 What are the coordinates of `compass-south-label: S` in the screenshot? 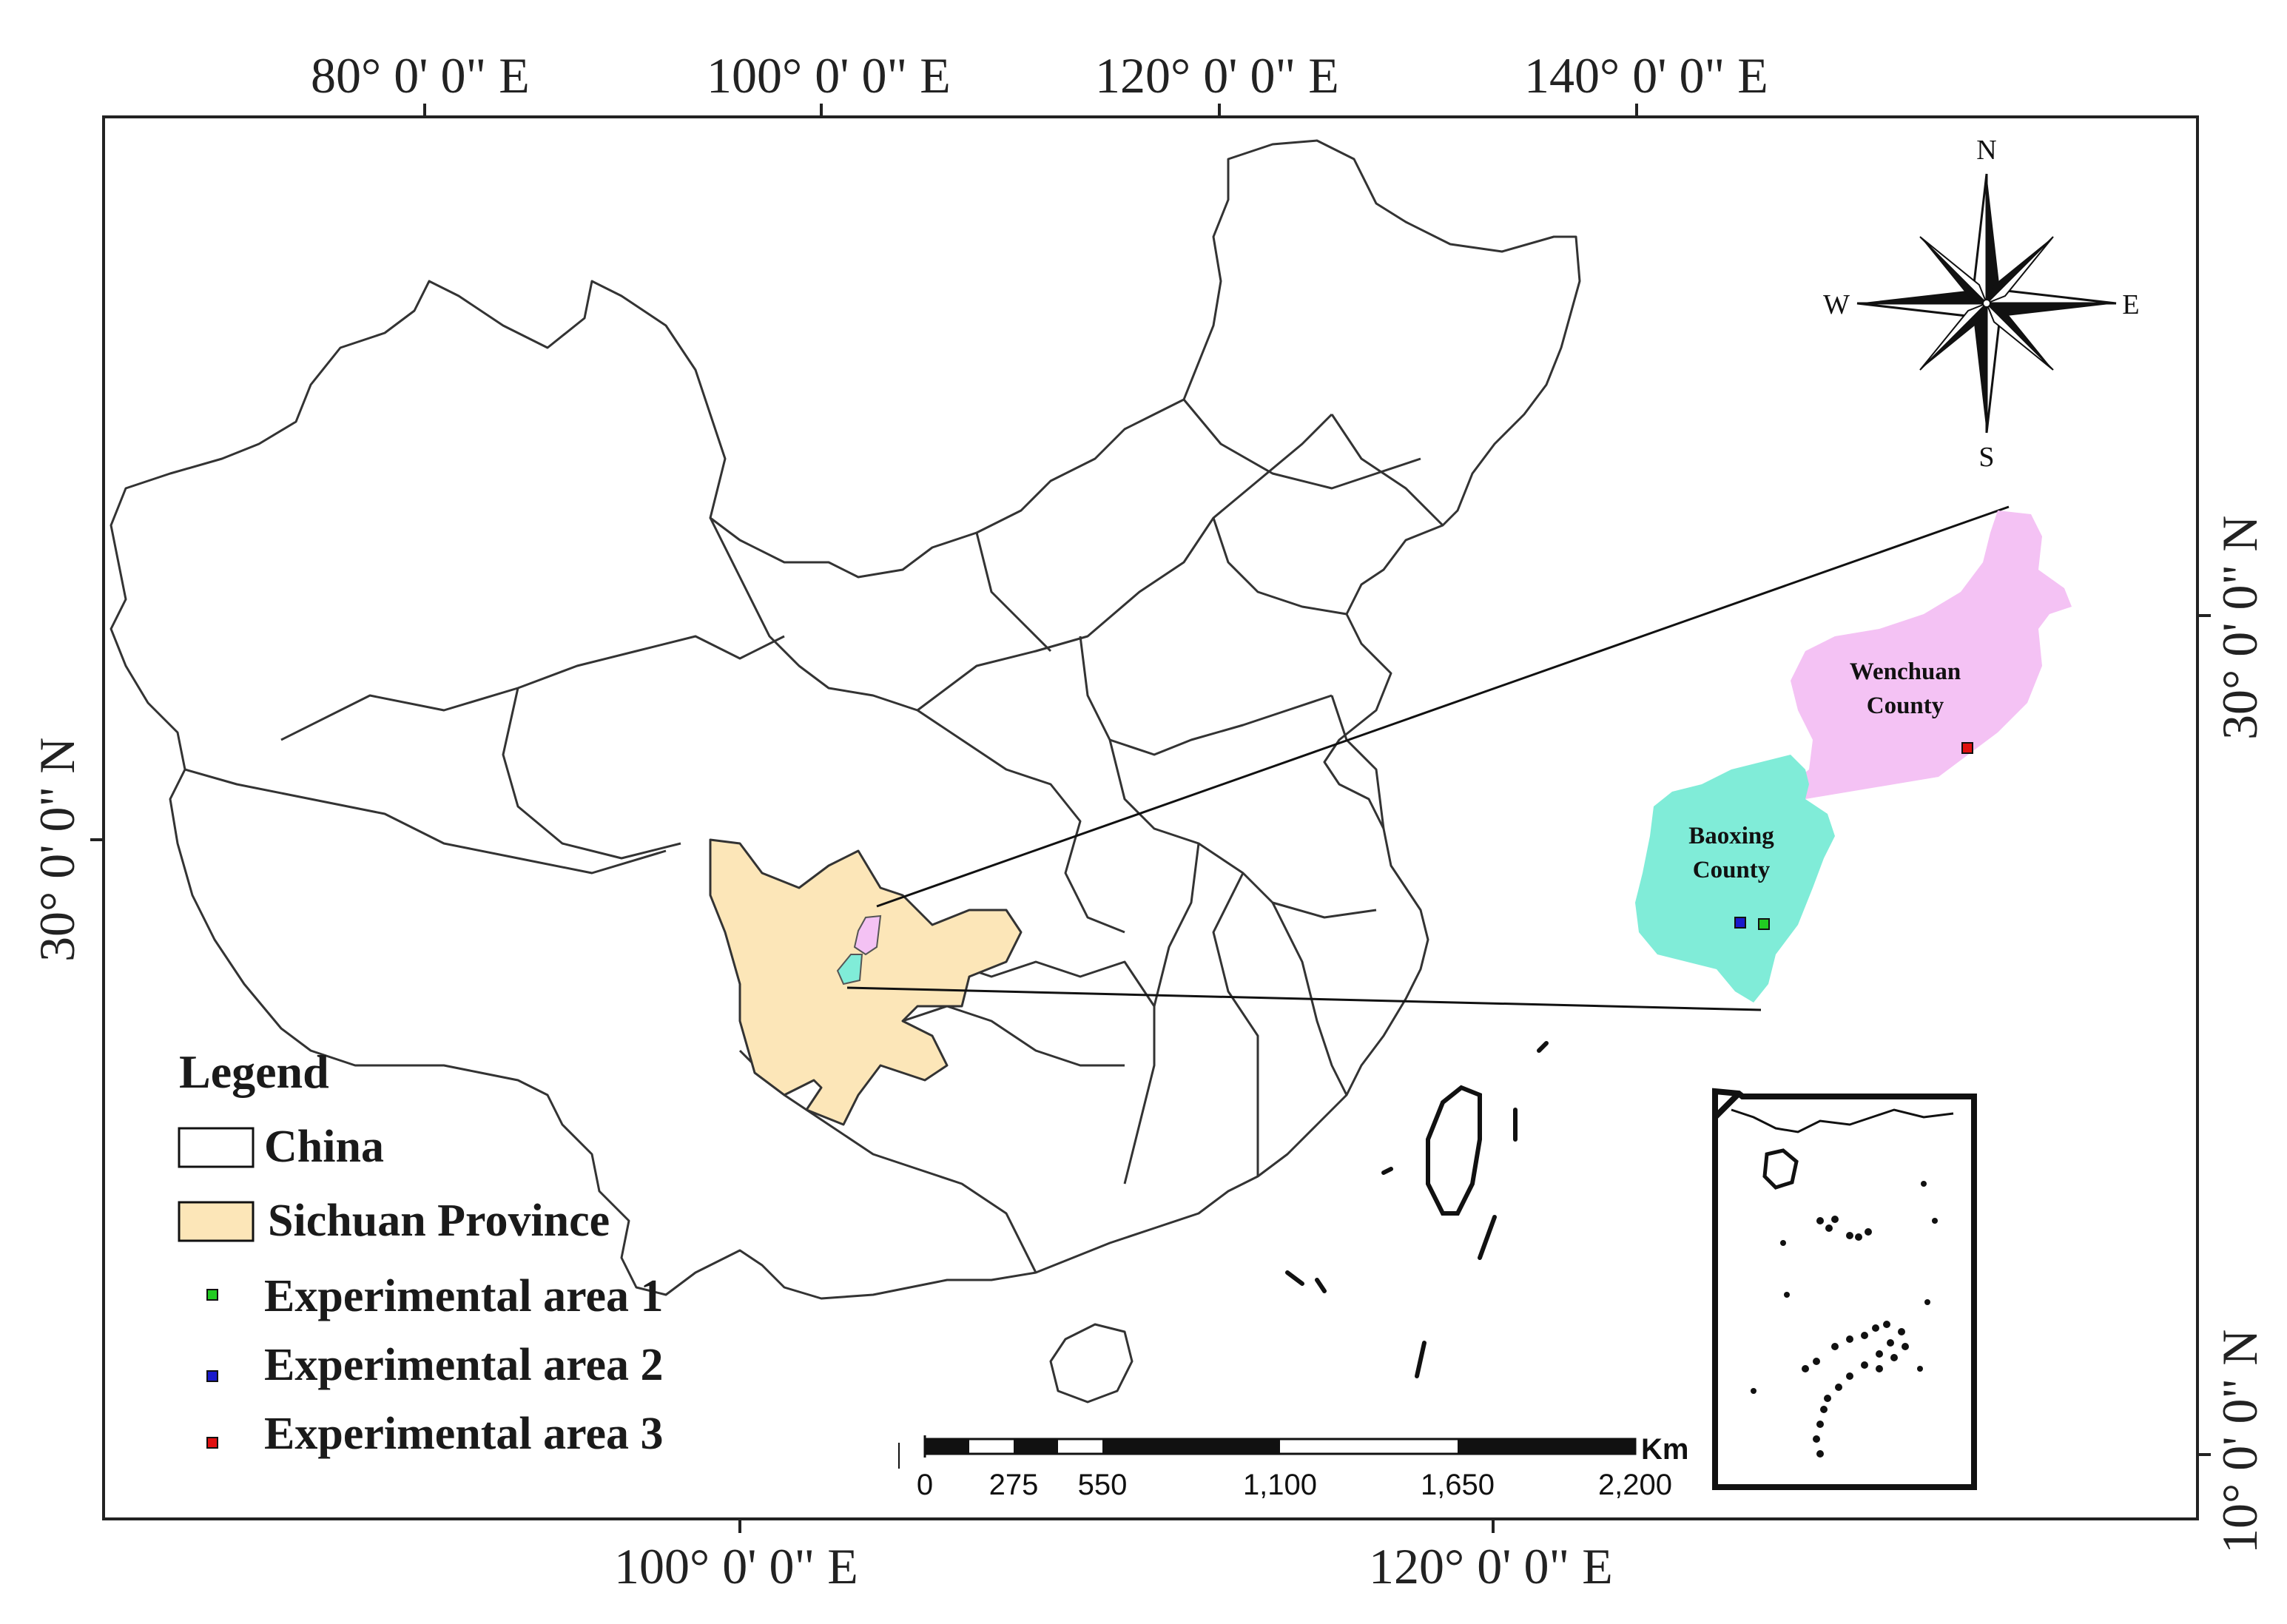 It's located at (1986, 457).